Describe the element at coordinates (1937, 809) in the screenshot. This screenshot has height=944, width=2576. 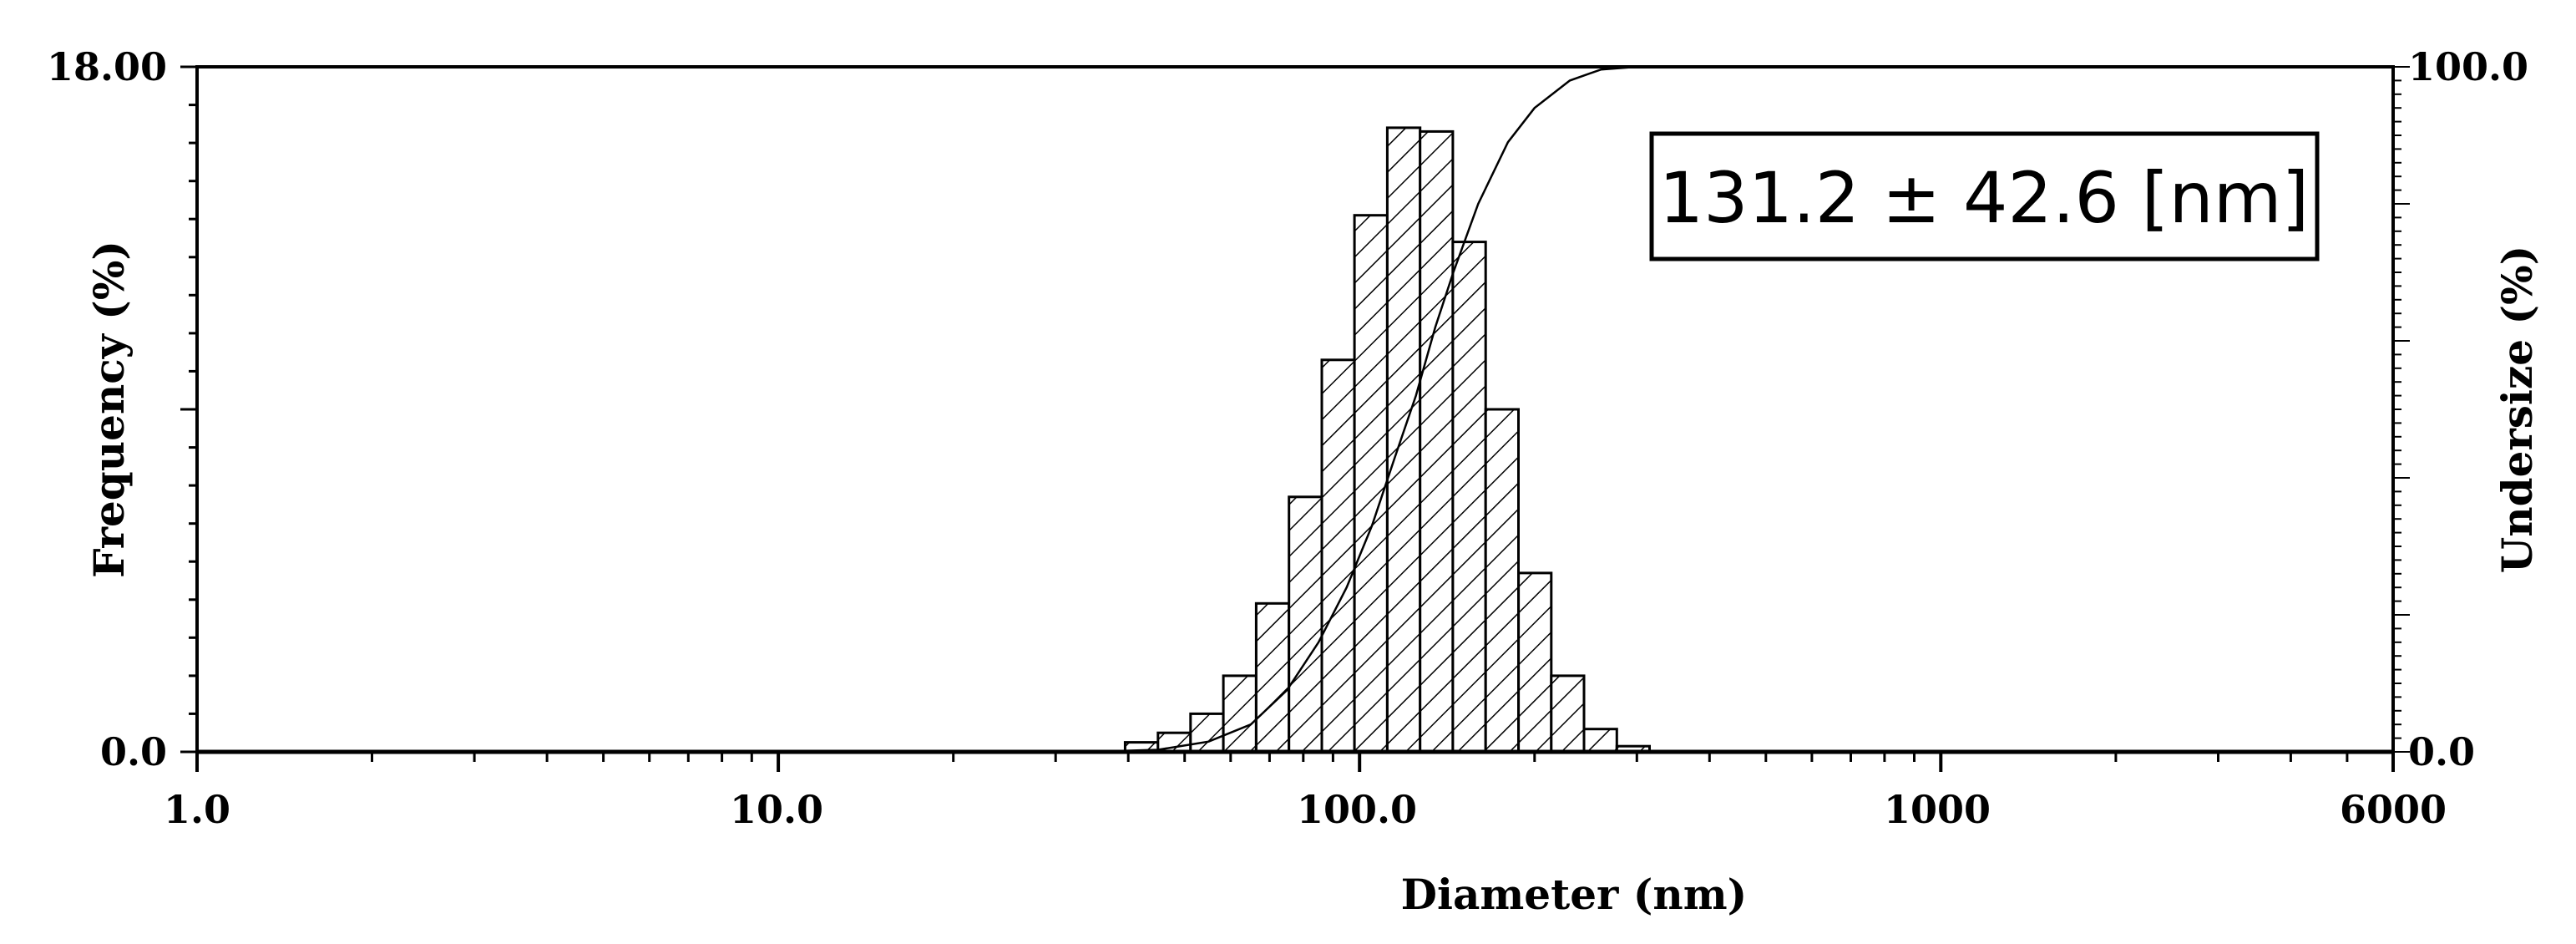
I see `x-tick-label-1000: 1000` at that location.